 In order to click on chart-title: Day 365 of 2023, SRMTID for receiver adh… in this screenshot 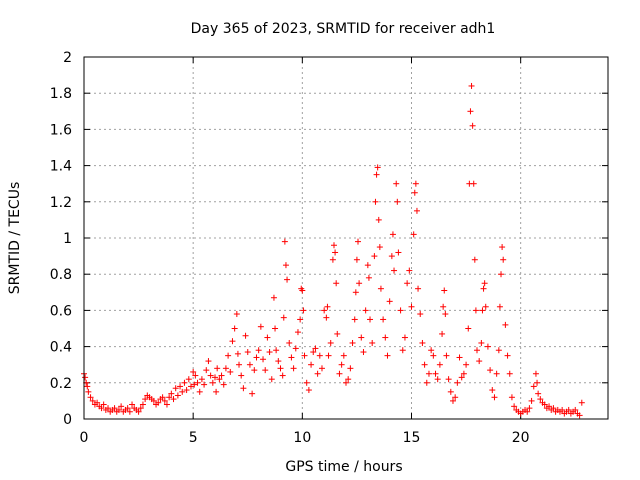, I will do `click(343, 29)`.